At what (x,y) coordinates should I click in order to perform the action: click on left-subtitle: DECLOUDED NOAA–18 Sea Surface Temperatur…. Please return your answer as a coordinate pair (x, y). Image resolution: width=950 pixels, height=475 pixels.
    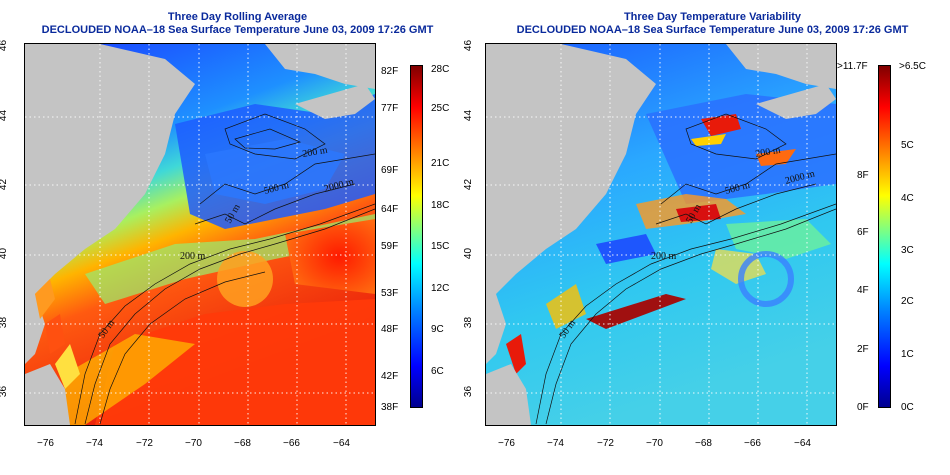
    Looking at the image, I should click on (237, 30).